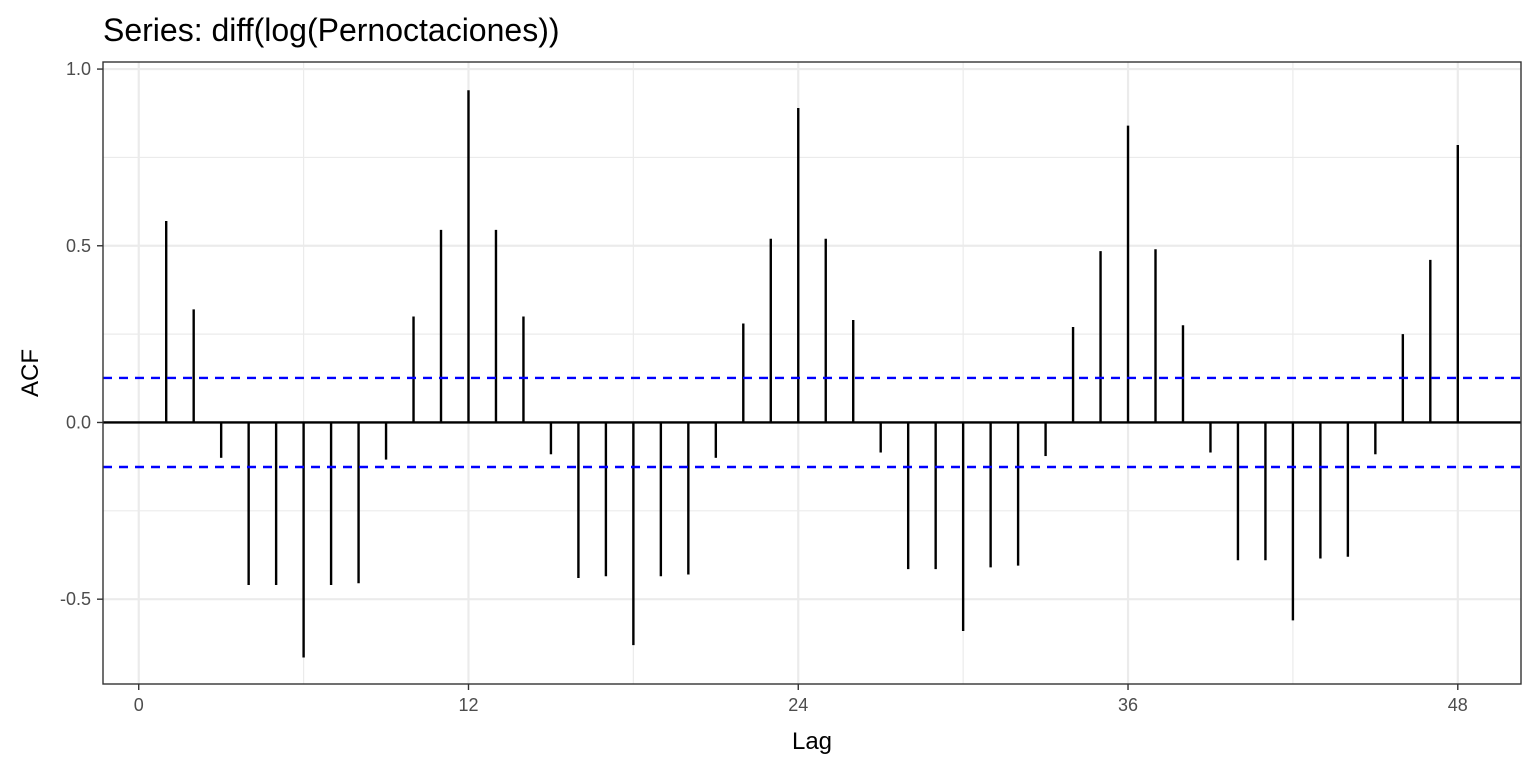  What do you see at coordinates (798, 705) in the screenshot?
I see `x-tick-label: 24` at bounding box center [798, 705].